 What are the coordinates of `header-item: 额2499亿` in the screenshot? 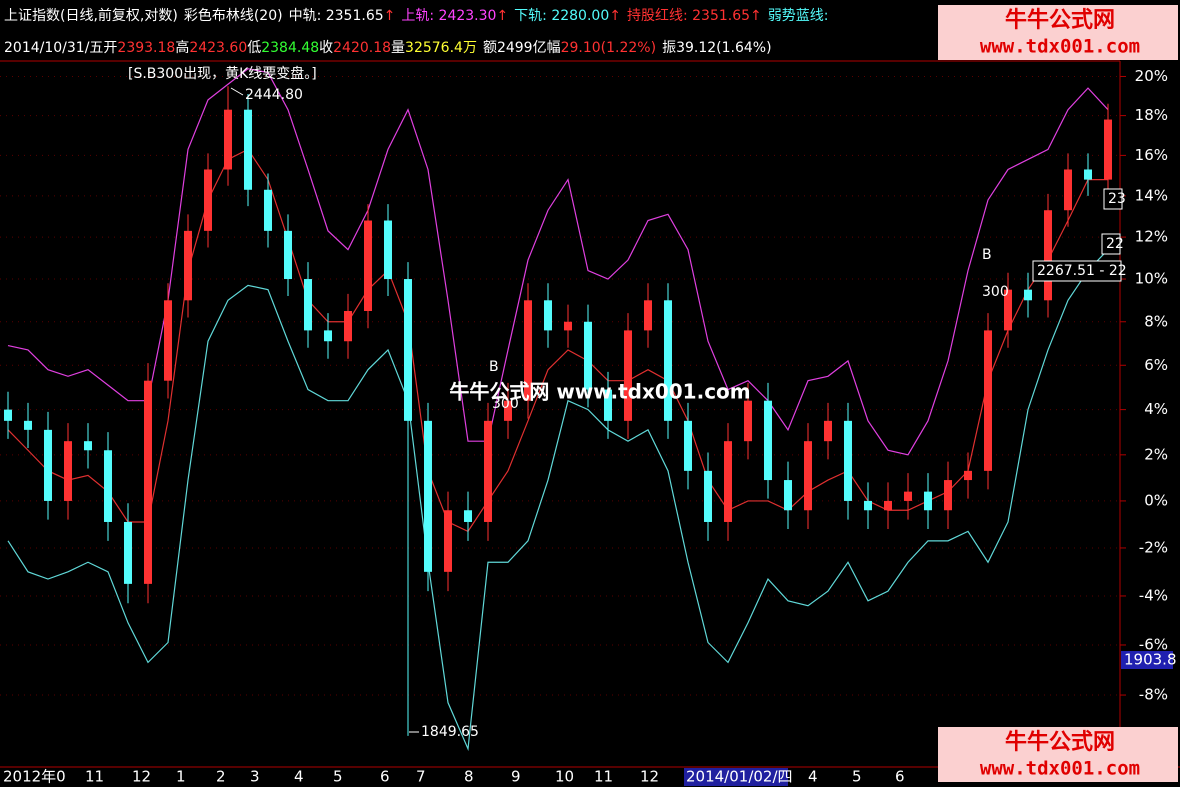 It's located at (515, 48).